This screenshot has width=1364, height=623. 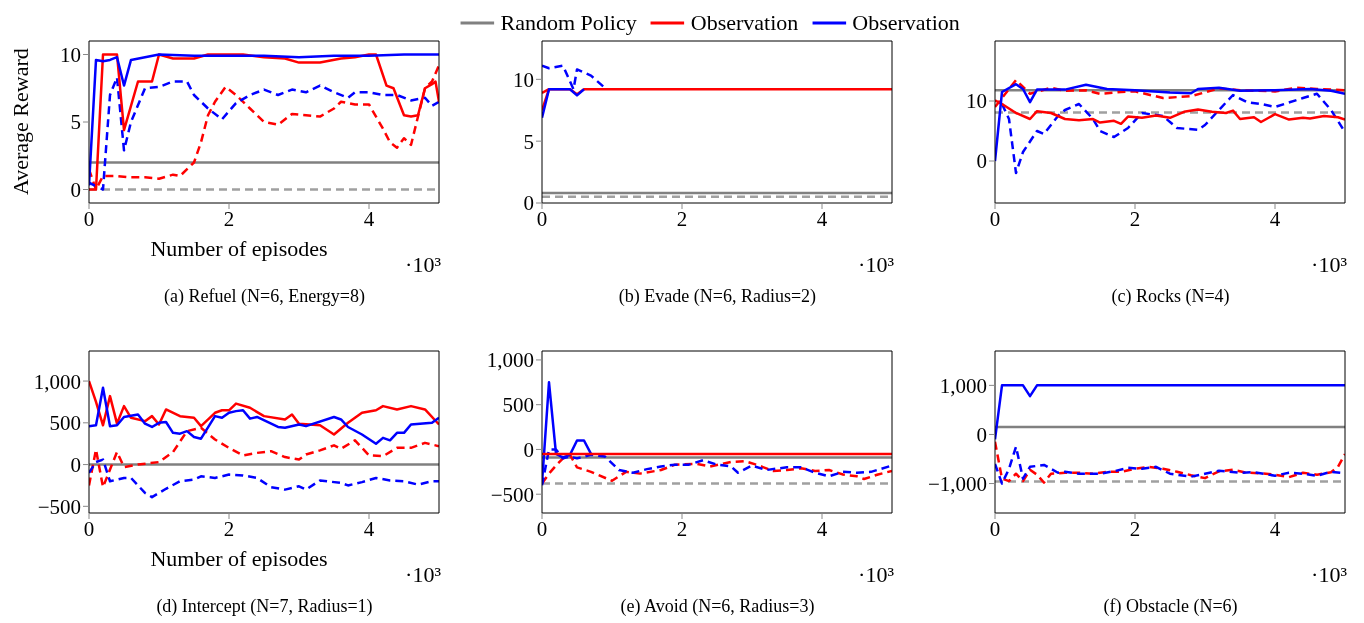 I want to click on text: (d) Intercept (N=7, Radius=1), so click(x=264, y=606).